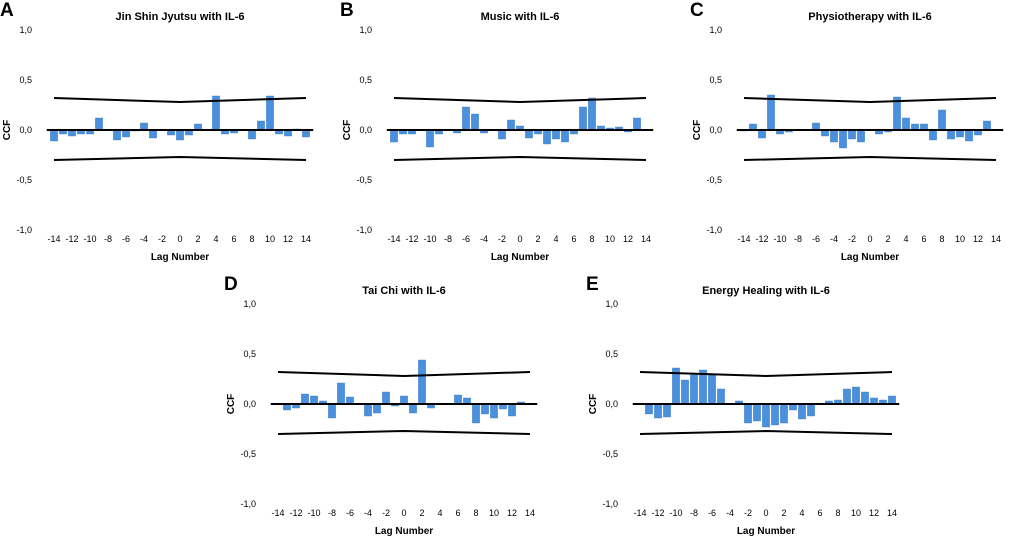 This screenshot has height=548, width=1030. What do you see at coordinates (766, 374) in the screenshot?
I see `upper-confidence-limit` at bounding box center [766, 374].